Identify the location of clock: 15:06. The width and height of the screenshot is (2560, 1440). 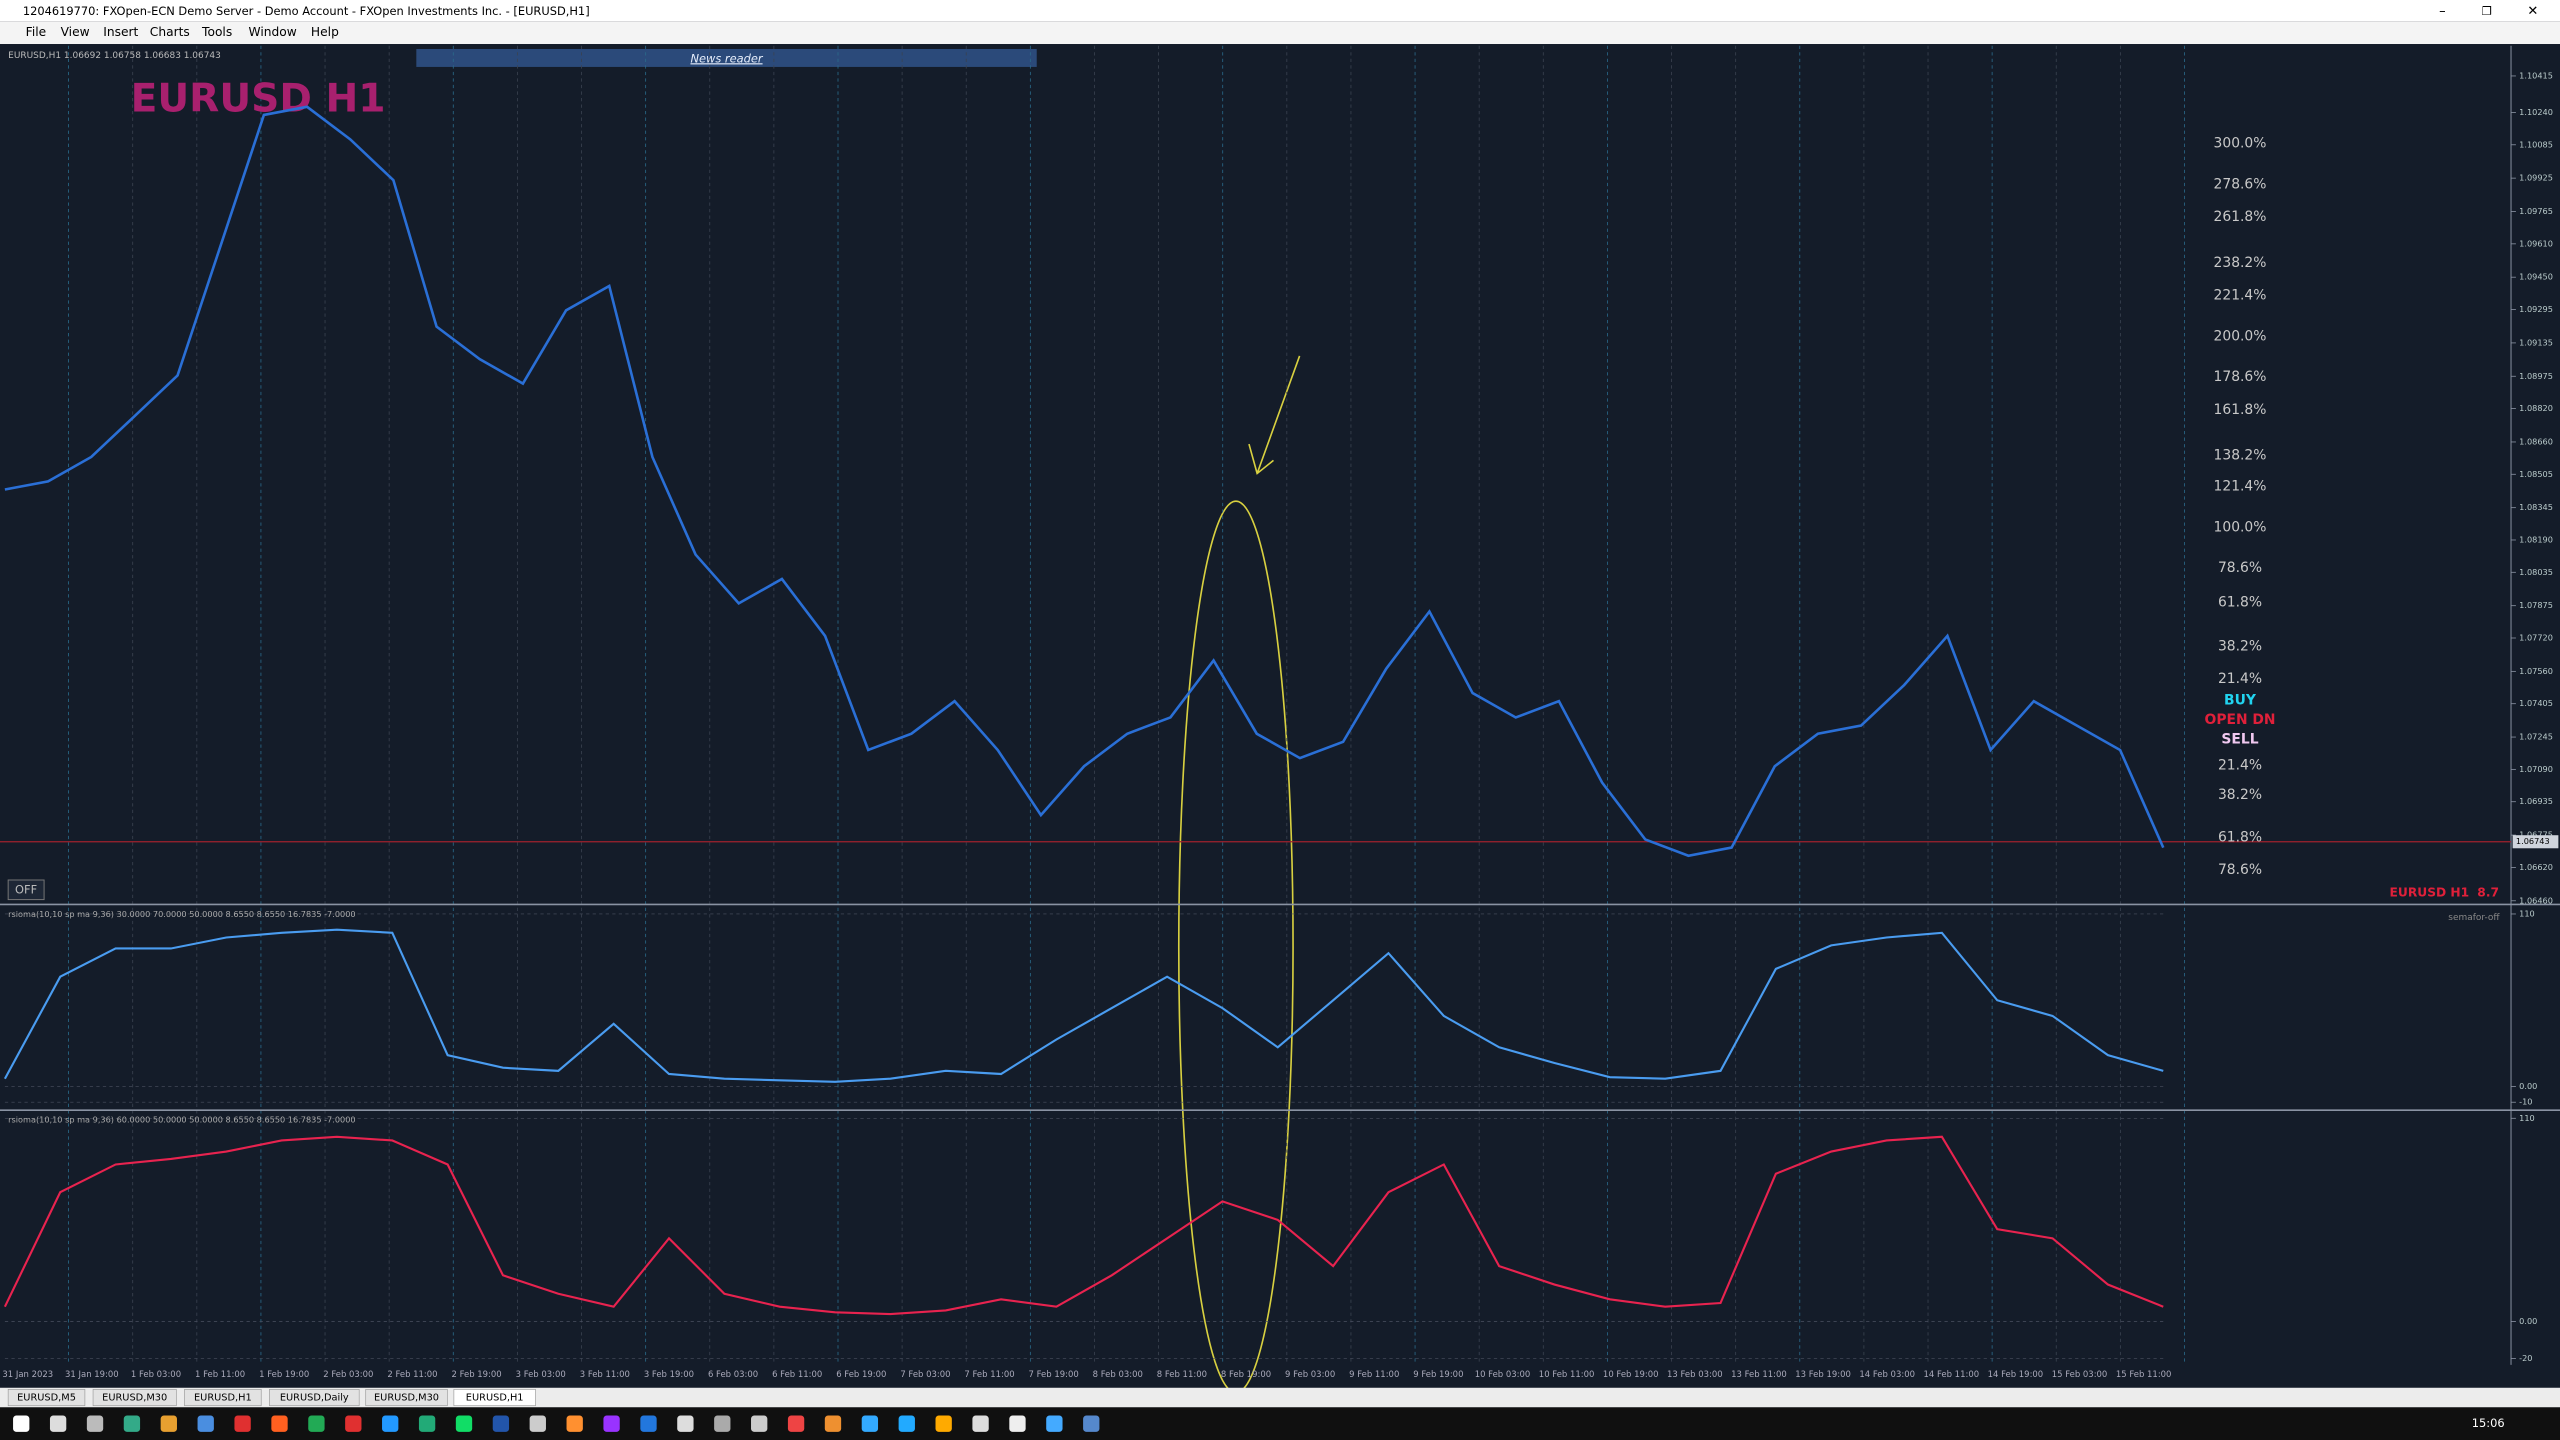
(2488, 1423).